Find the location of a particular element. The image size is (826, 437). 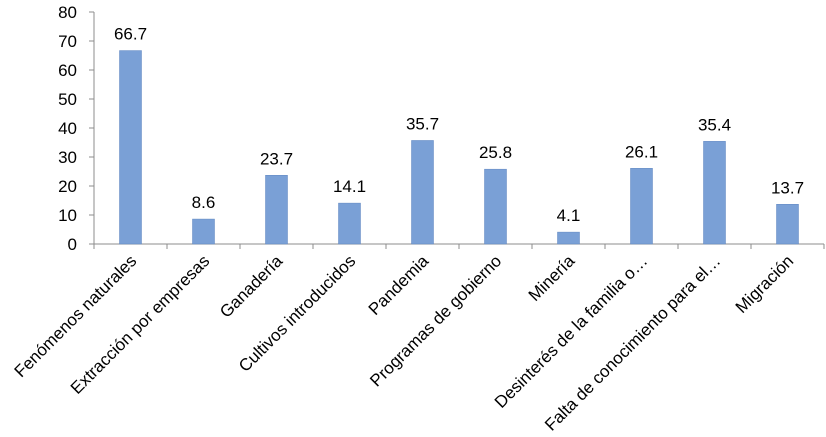

data-label: 23.7 is located at coordinates (276, 158).